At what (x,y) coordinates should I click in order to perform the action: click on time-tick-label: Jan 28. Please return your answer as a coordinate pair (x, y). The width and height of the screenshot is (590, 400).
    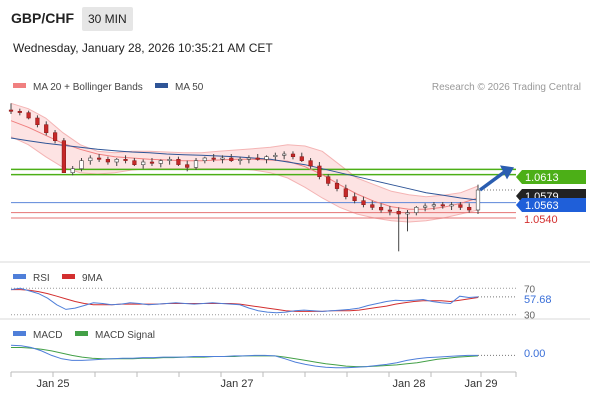
    Looking at the image, I should click on (408, 384).